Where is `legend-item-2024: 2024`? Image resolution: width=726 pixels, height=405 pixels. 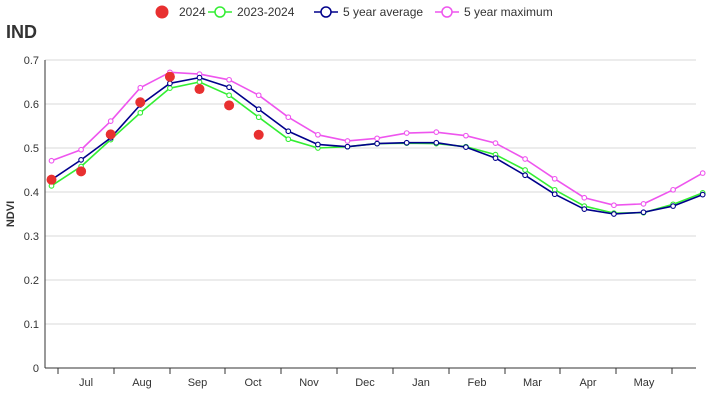 legend-item-2024: 2024 is located at coordinates (181, 12).